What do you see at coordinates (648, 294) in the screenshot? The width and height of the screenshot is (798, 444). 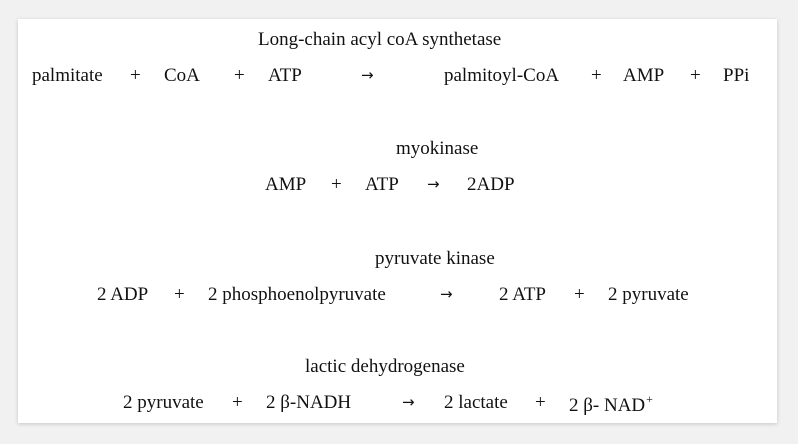 I see `product-2-pyruvate: 2 pyruvate` at bounding box center [648, 294].